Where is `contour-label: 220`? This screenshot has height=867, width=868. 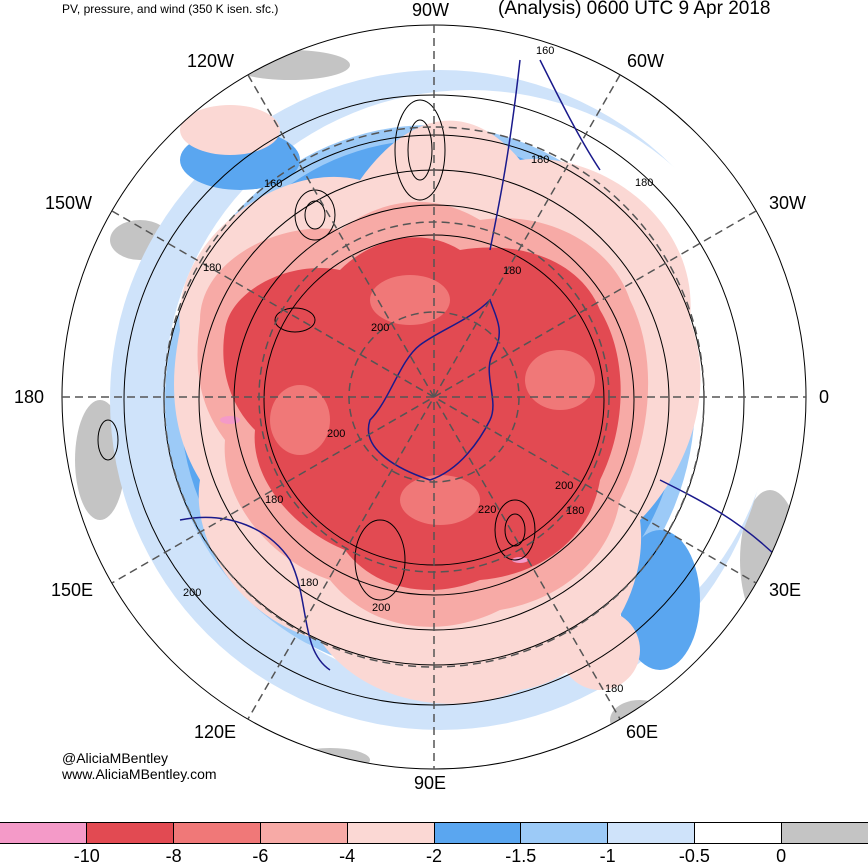 contour-label: 220 is located at coordinates (487, 510).